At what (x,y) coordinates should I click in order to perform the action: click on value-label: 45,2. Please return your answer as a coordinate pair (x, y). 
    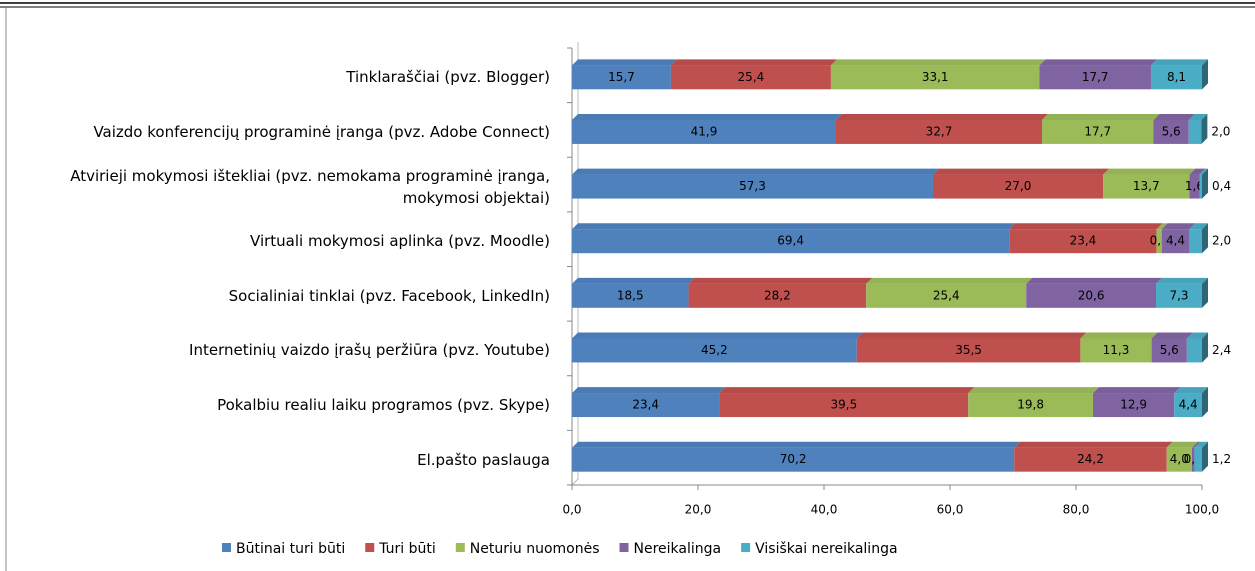
    Looking at the image, I should click on (714, 350).